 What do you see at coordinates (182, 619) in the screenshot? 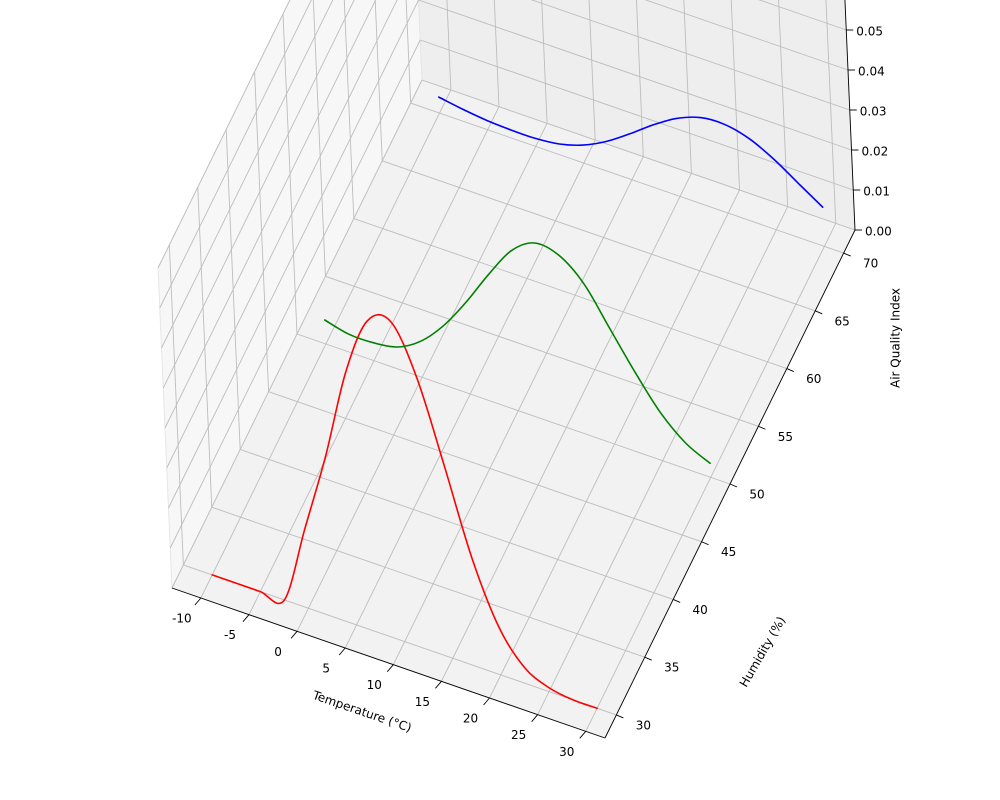
I see `x-tick-label: -10` at bounding box center [182, 619].